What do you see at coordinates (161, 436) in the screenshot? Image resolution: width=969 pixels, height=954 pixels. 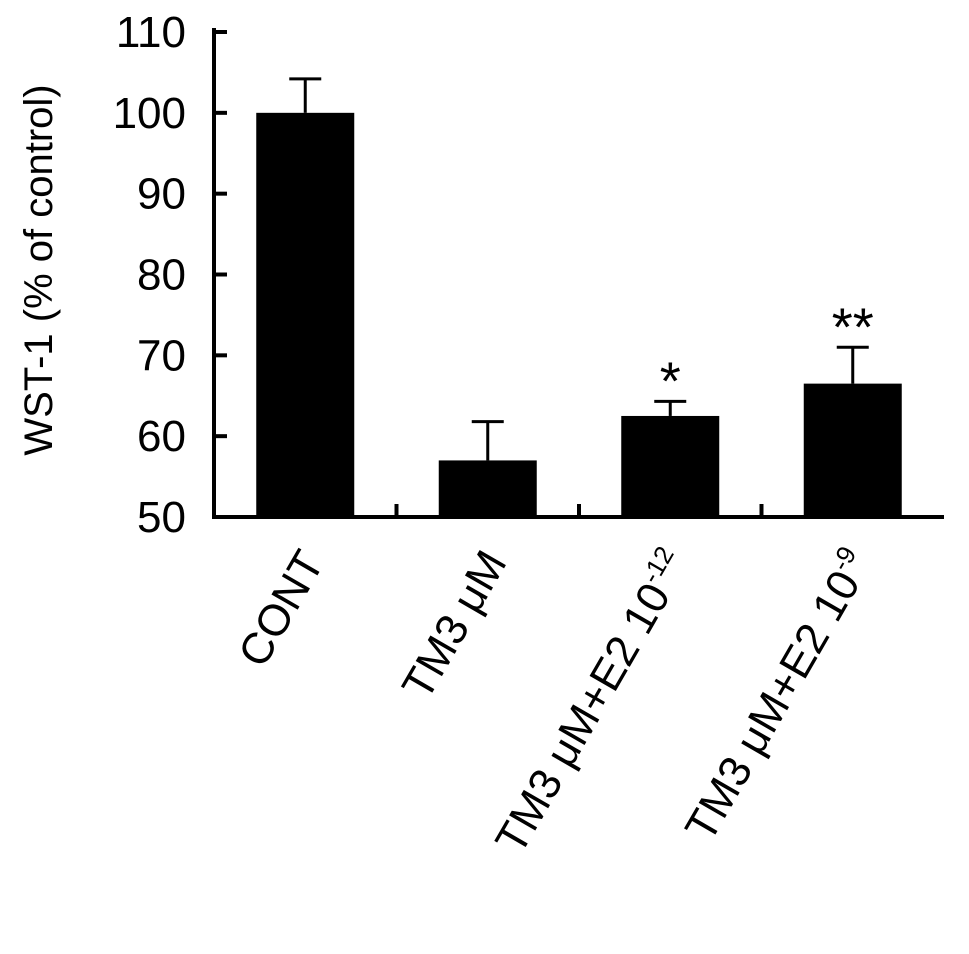 I see `y-tick-label: 60` at bounding box center [161, 436].